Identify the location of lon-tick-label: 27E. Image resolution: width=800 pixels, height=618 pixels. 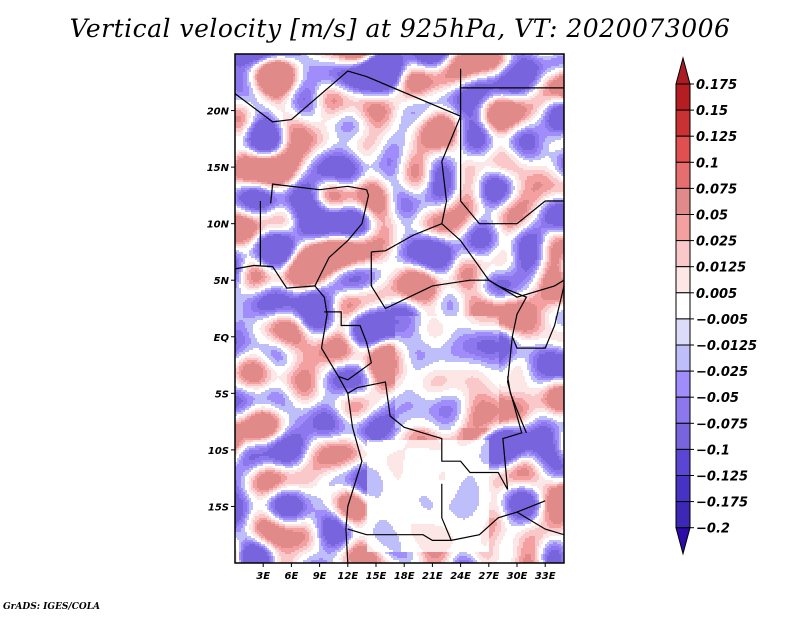
(488, 576).